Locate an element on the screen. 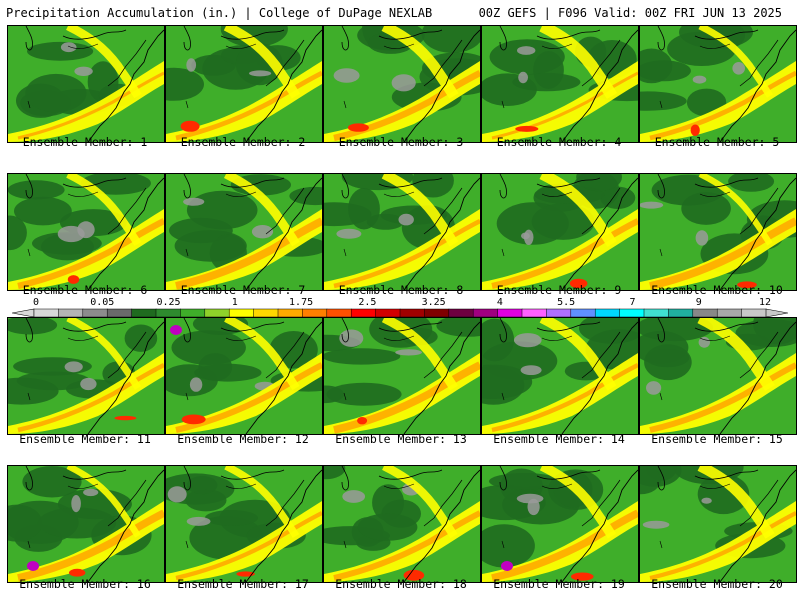  colorbar-max-arrow is located at coordinates (776, 313).